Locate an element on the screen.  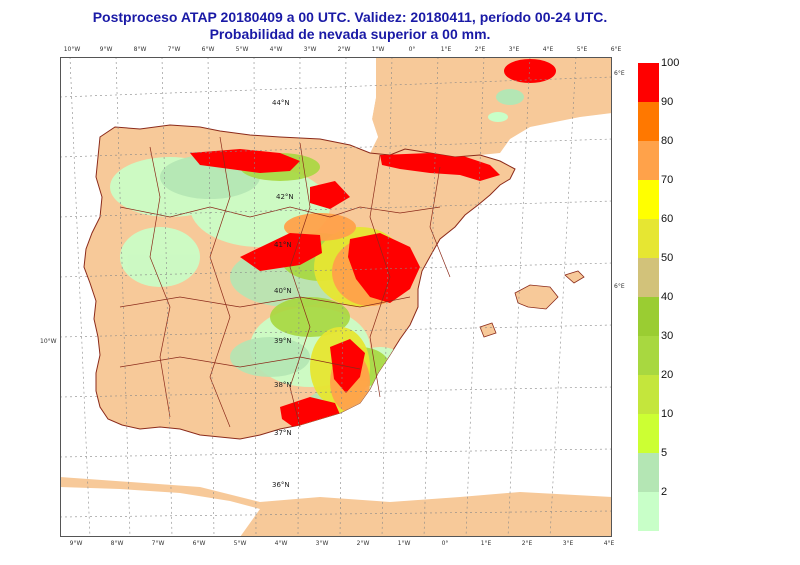
balearic-islands is located at coordinates (532, 304).